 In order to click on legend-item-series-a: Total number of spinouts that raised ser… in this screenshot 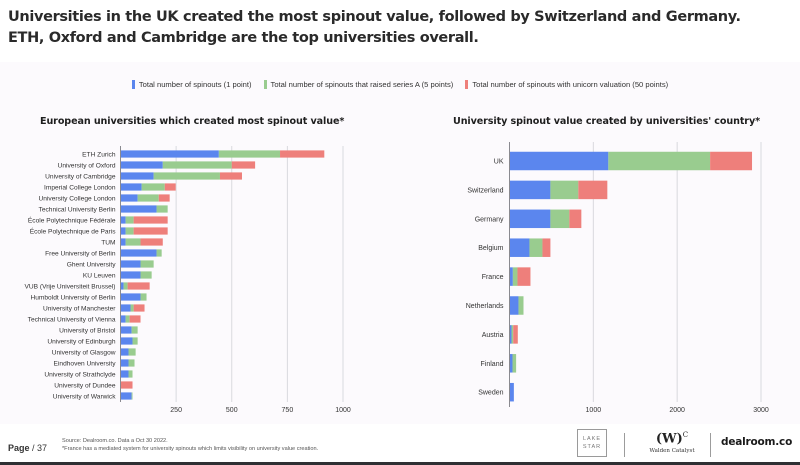, I will do `click(358, 84)`.